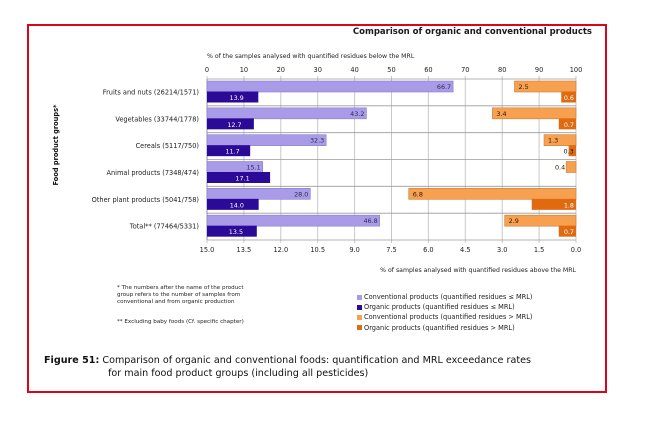 The image size is (647, 423). I want to click on top-tick-label: 10, so click(244, 70).